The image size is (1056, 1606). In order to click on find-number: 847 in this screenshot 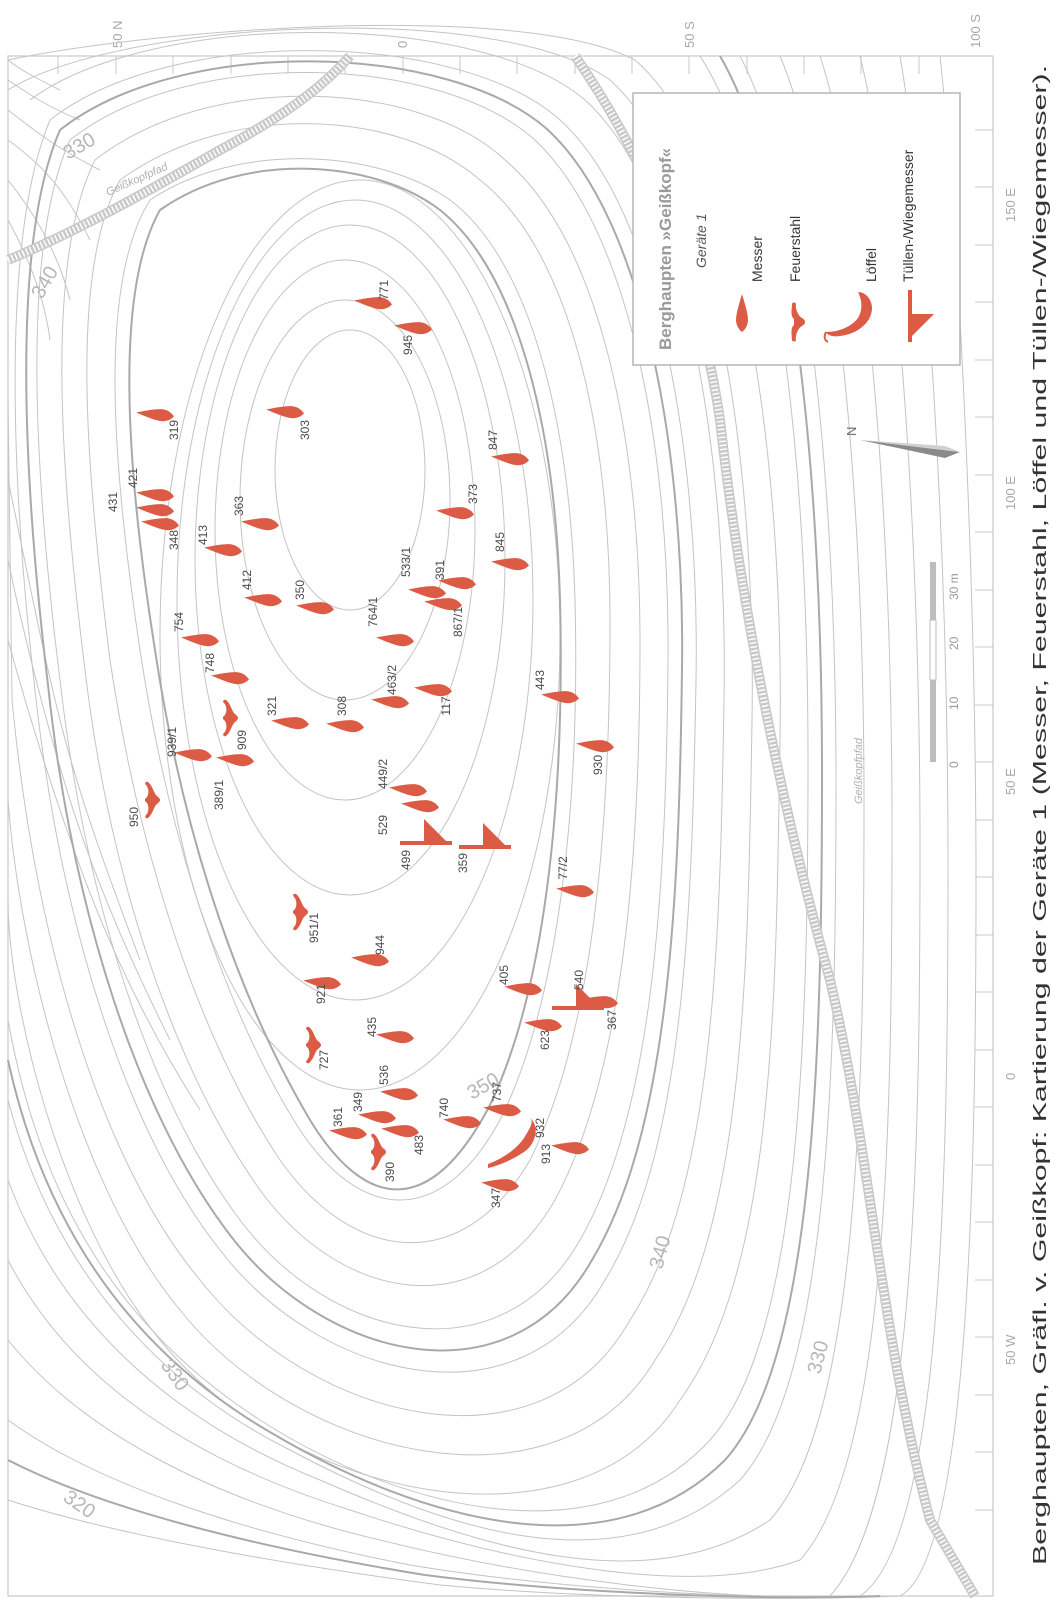, I will do `click(493, 440)`.